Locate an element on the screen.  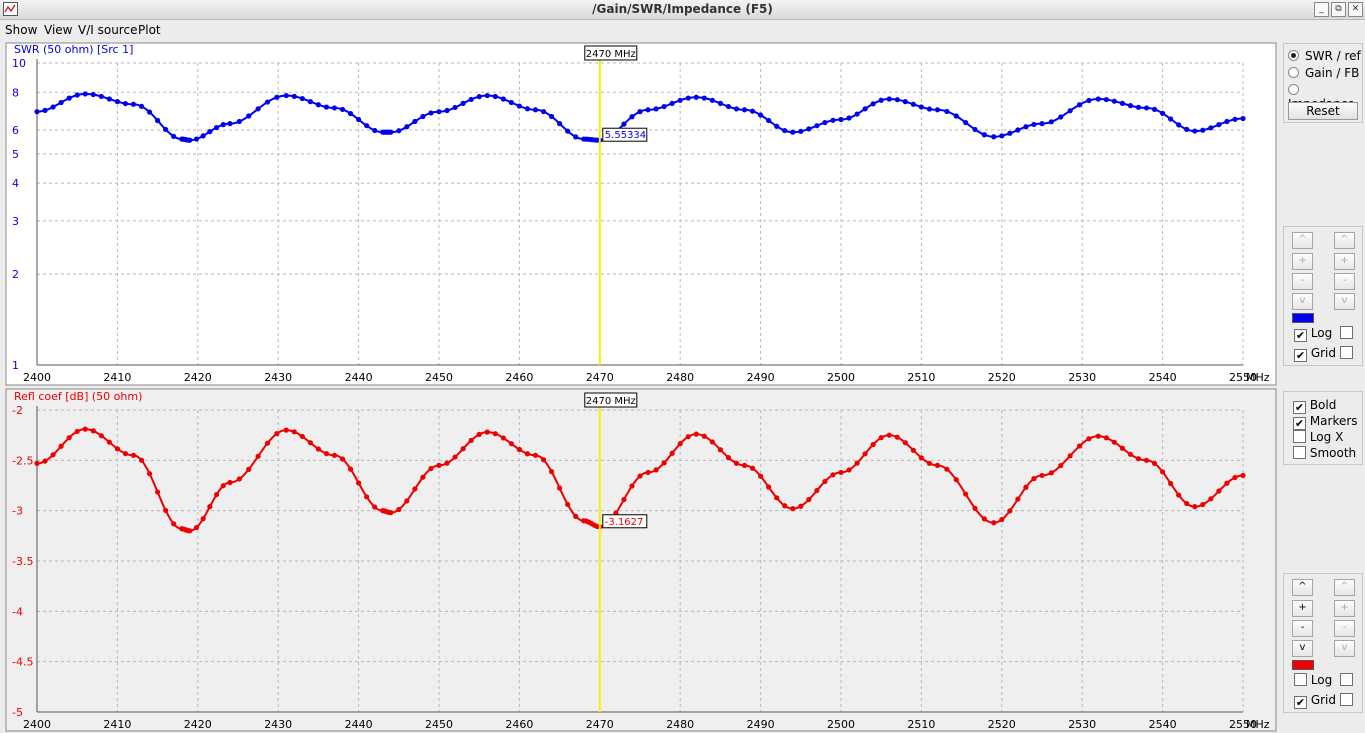
logx-checkbox: Log X is located at coordinates (1318, 438).